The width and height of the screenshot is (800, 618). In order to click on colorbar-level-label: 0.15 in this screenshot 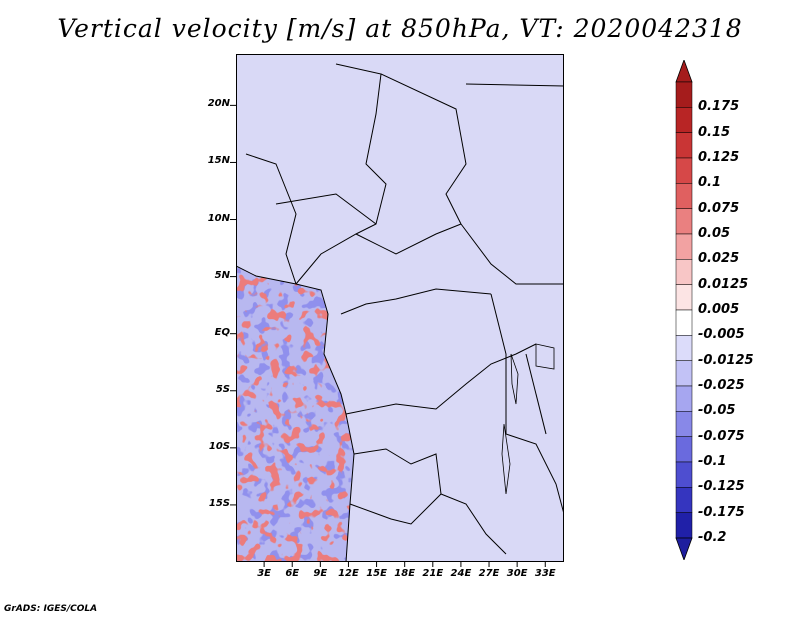, I will do `click(714, 132)`.